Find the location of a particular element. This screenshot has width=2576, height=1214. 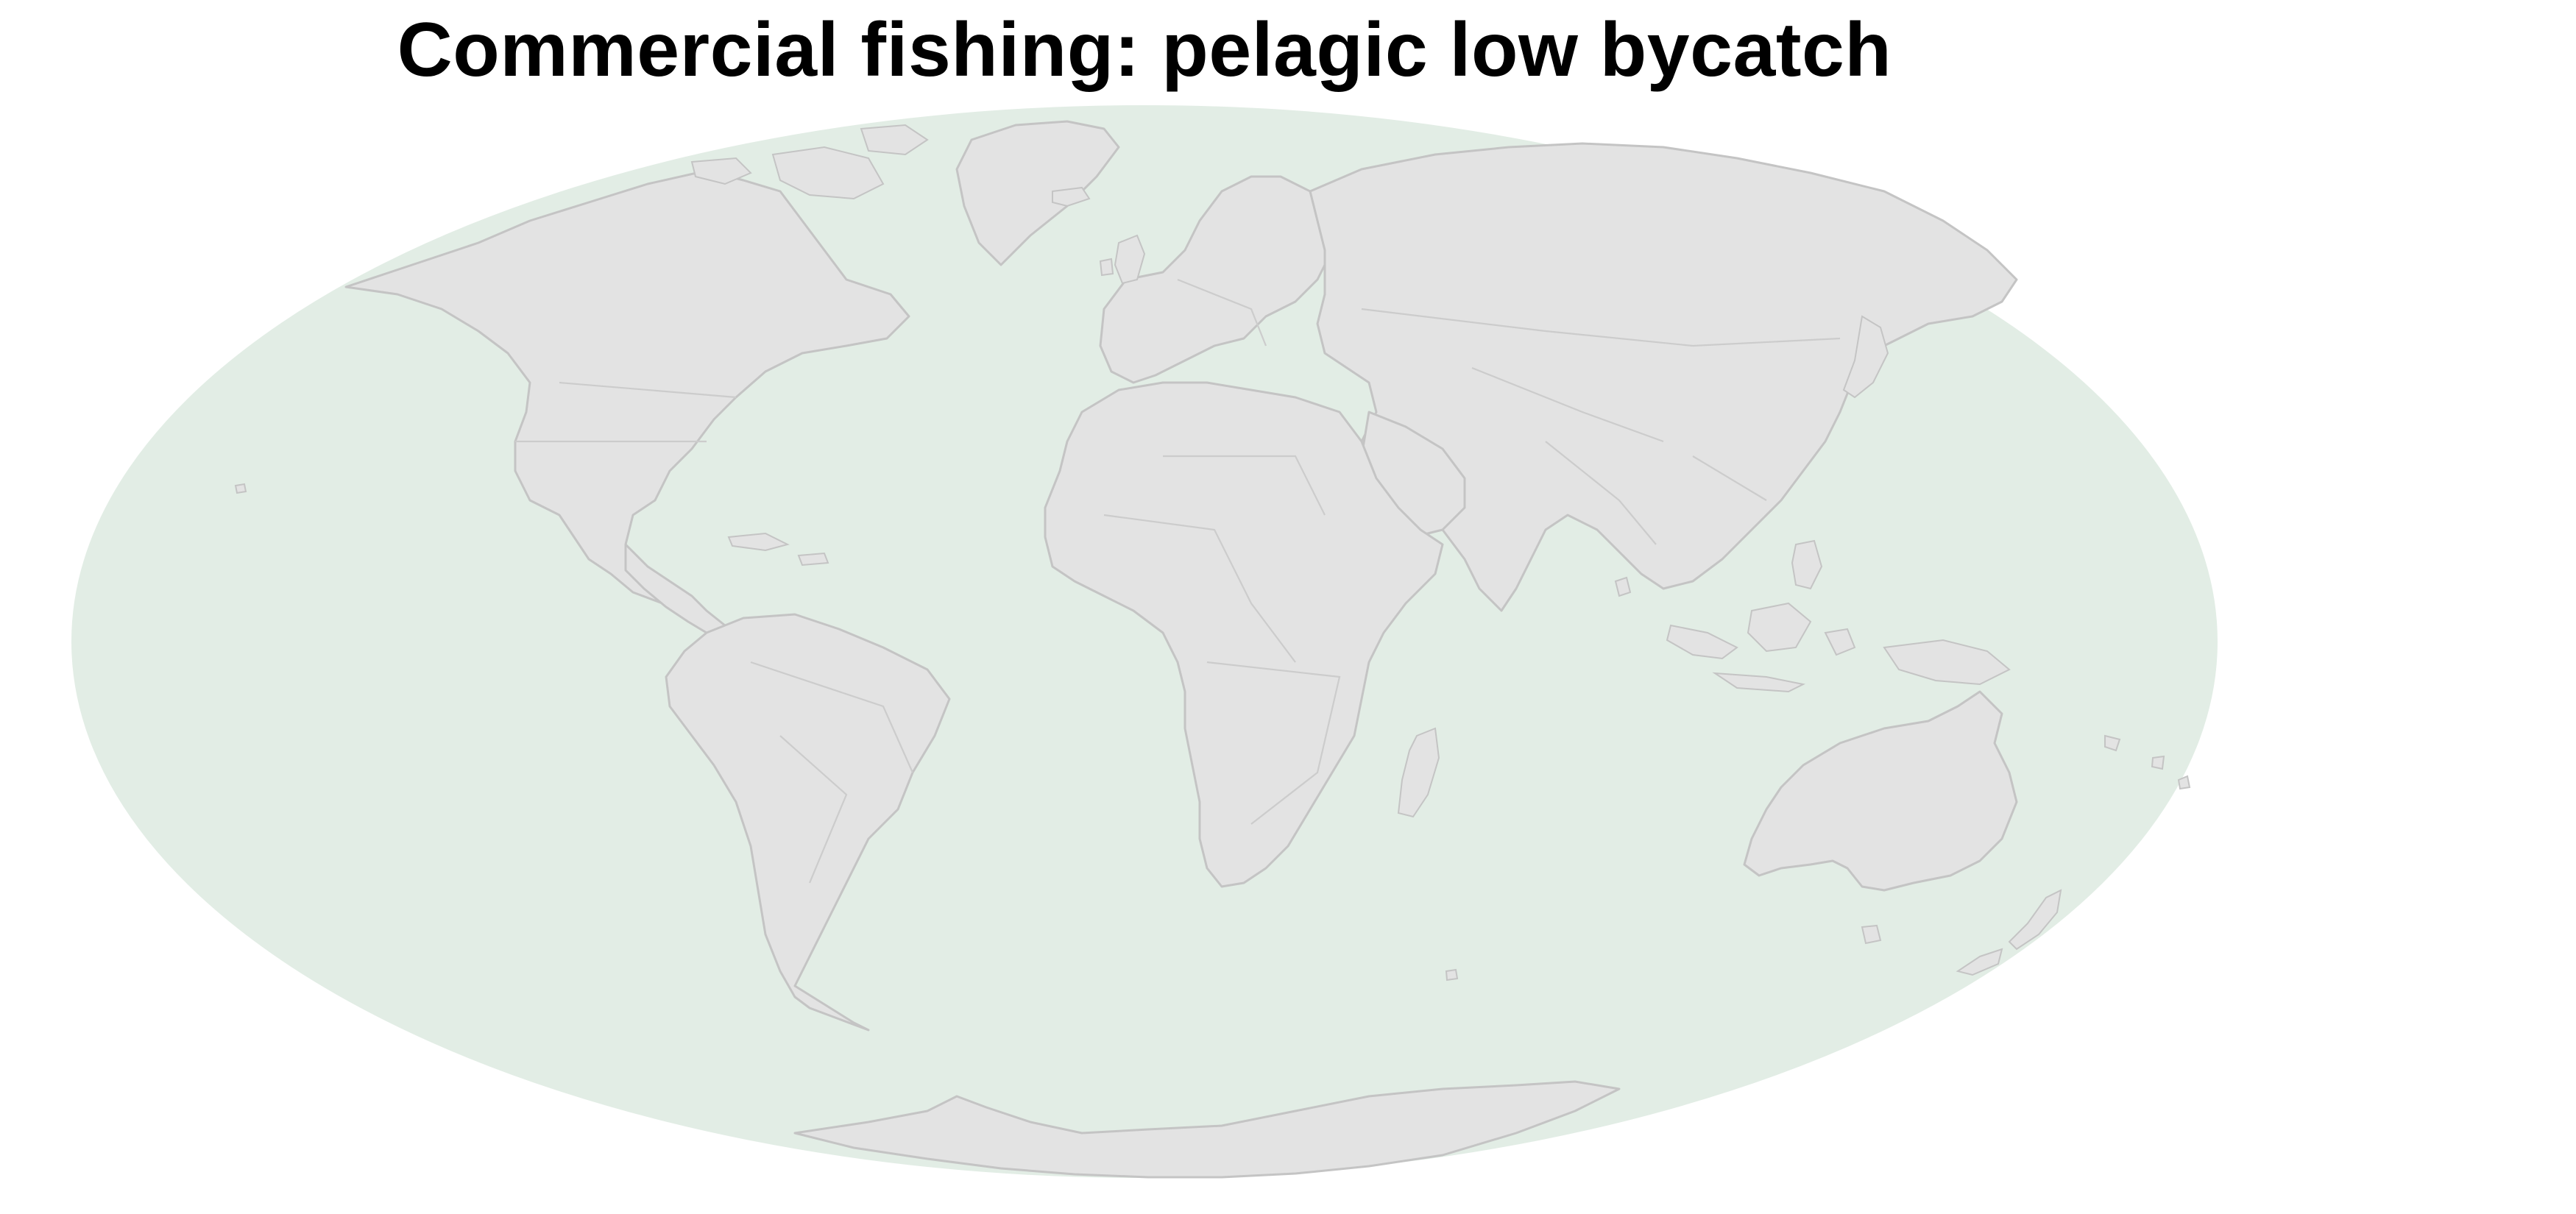

landmass-philippines is located at coordinates (1807, 564).